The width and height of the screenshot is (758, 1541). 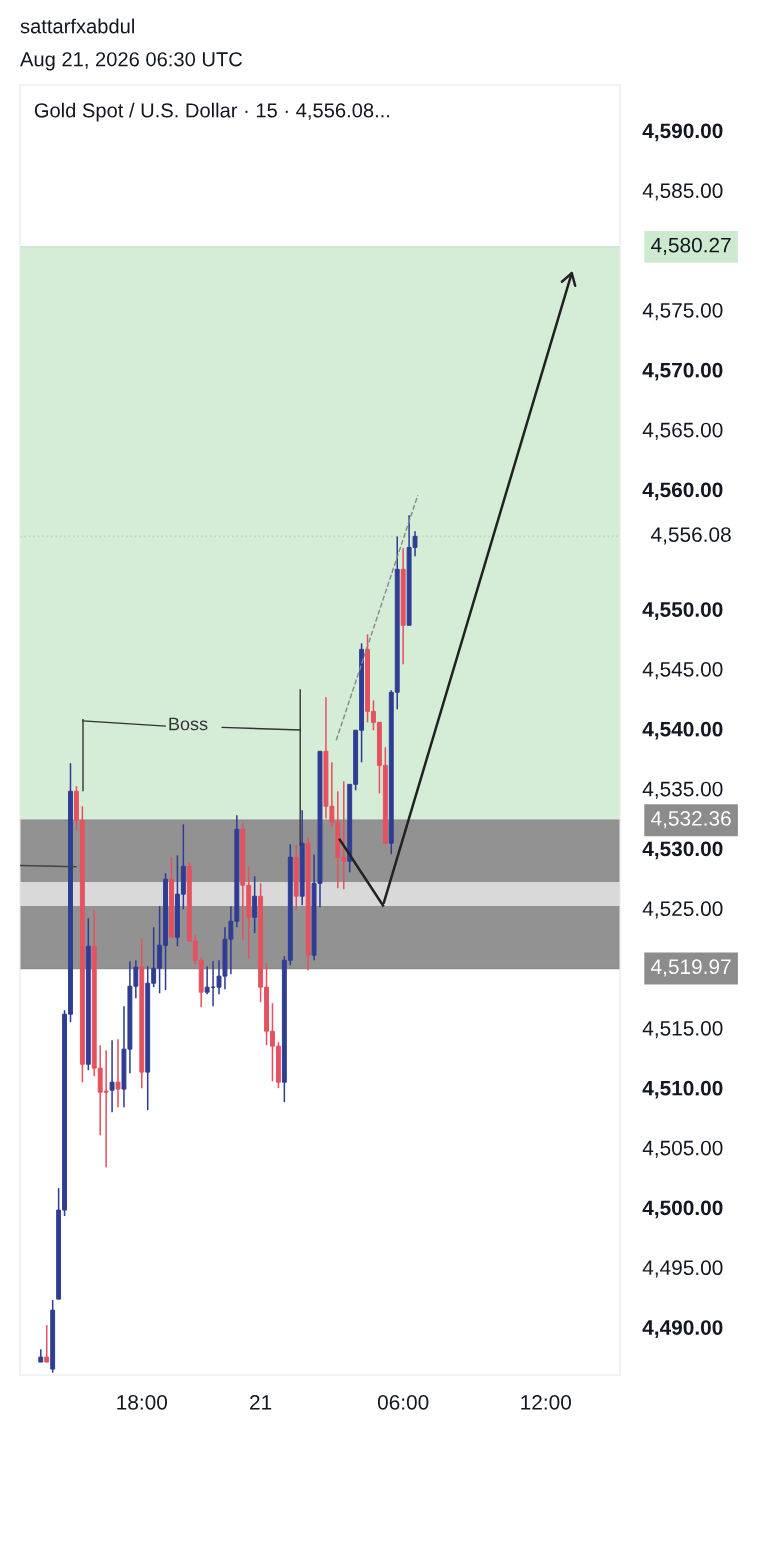 I want to click on ref-line-label: 4,532.36, so click(x=691, y=820).